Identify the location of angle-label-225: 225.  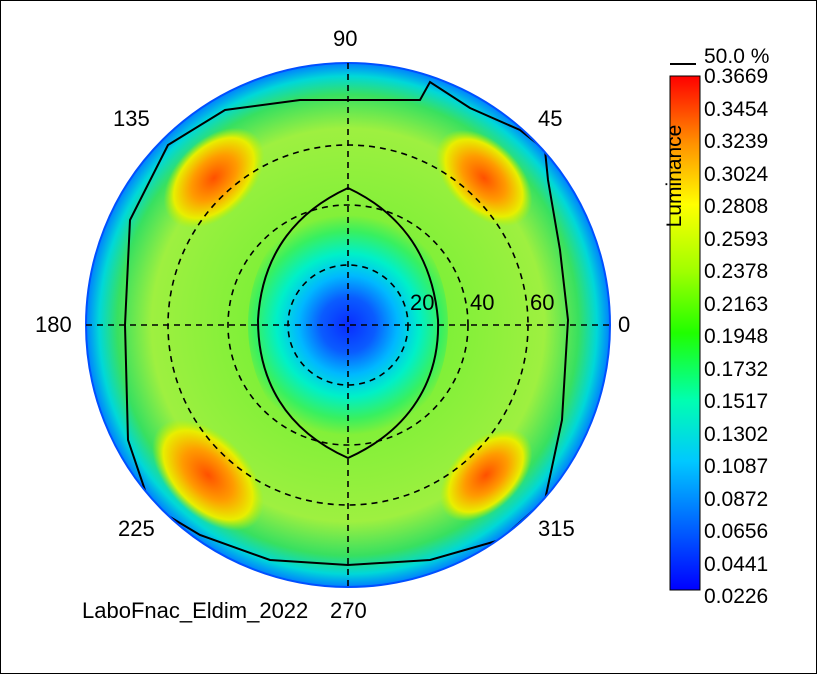
(136, 528).